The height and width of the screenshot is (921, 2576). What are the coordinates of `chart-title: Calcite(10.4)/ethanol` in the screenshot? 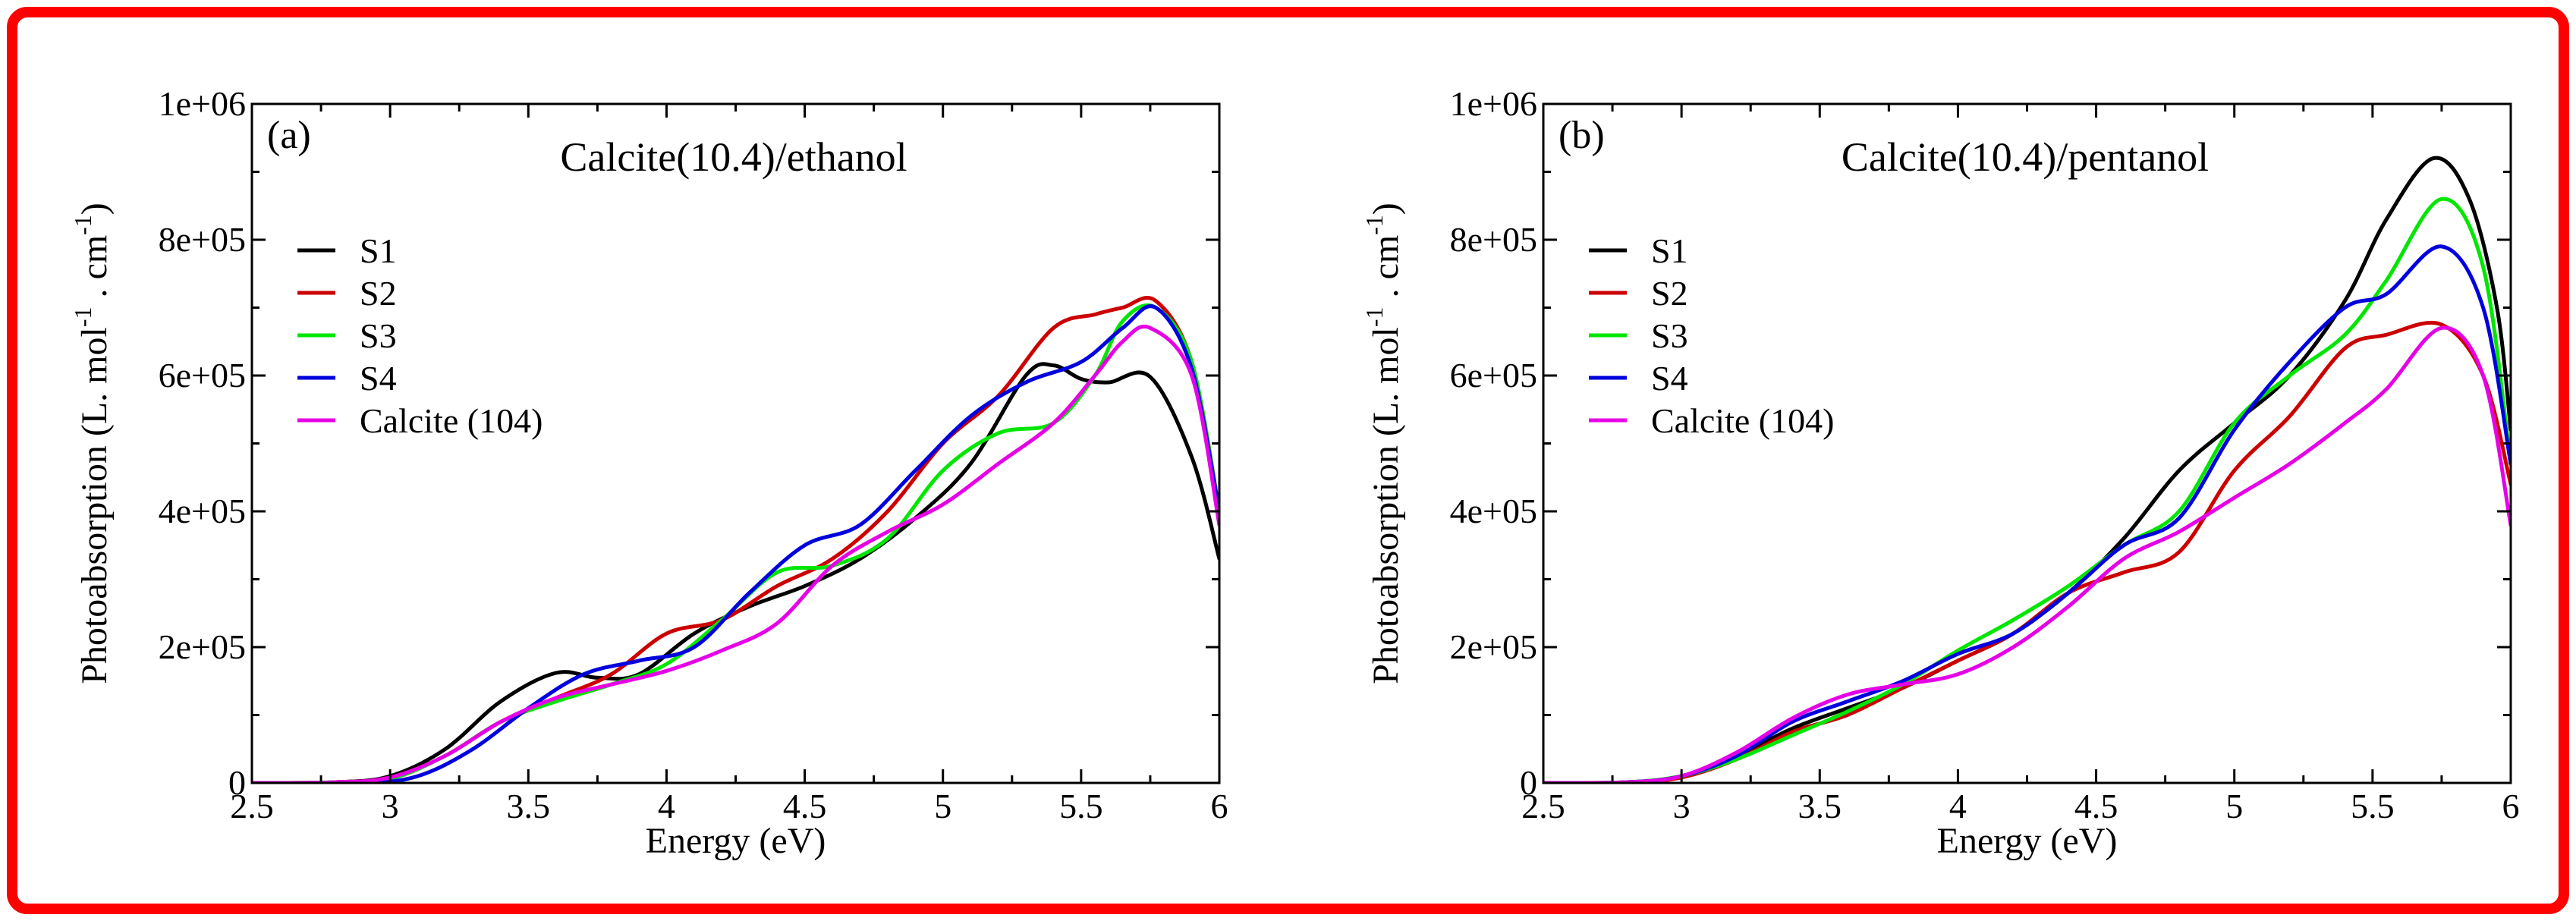 It's located at (733, 157).